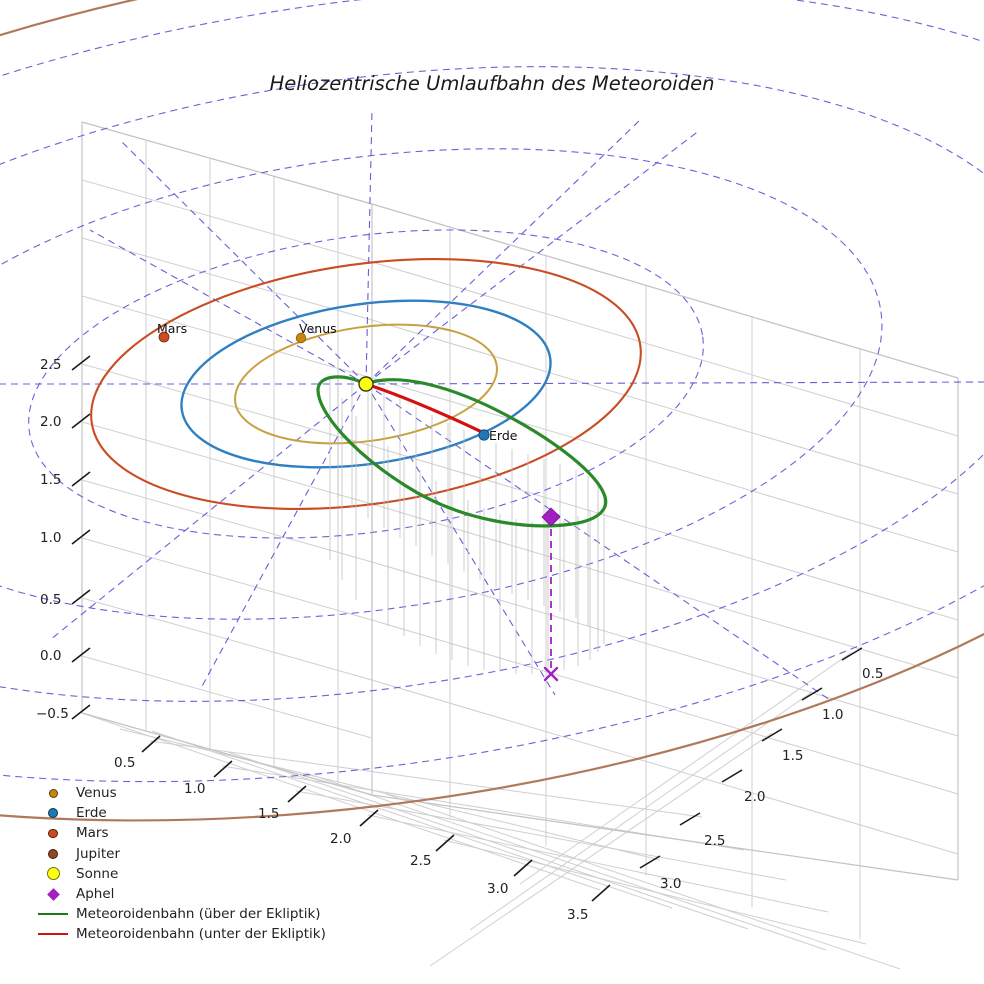 The image size is (984, 984). I want to click on marker-sonne, so click(366, 384).